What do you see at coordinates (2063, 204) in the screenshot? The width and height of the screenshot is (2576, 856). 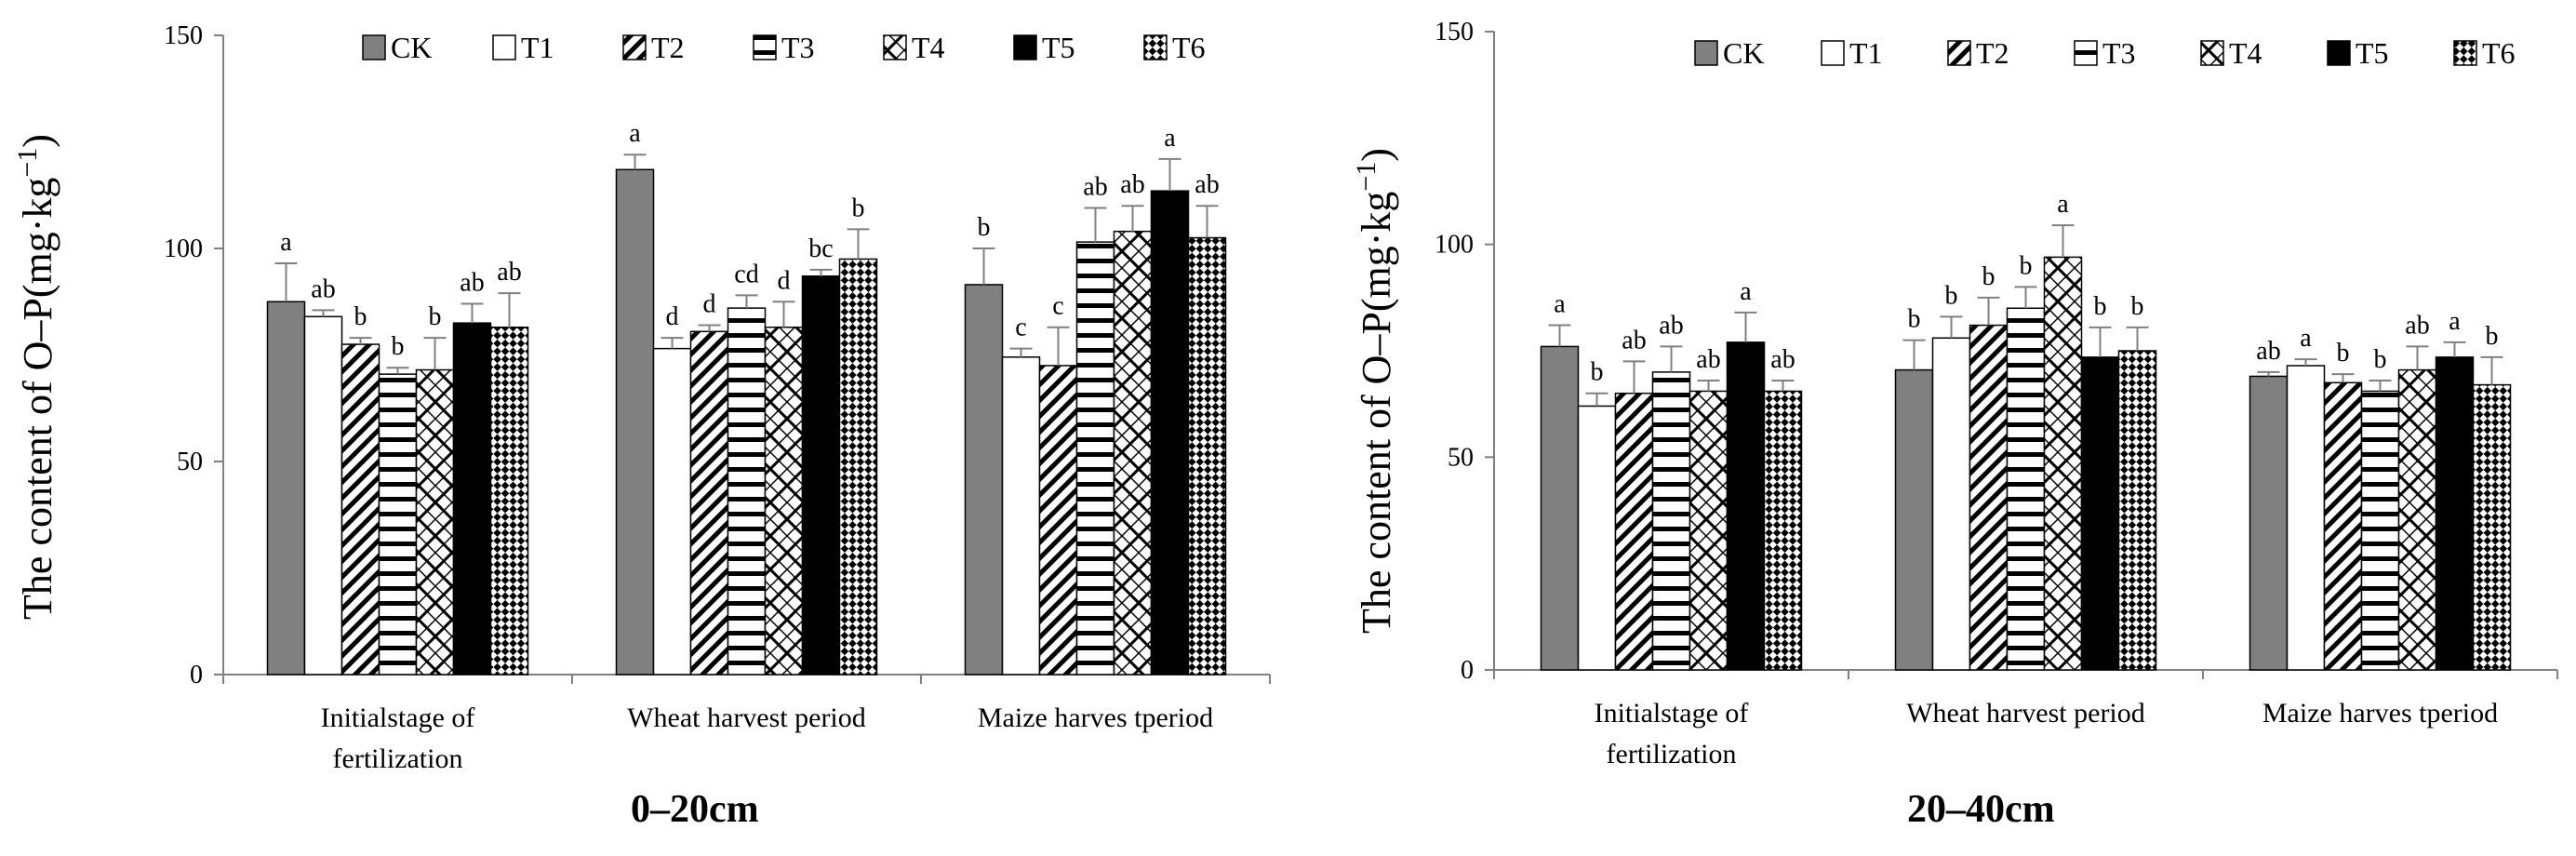 I see `significance-letter-t4: a` at bounding box center [2063, 204].